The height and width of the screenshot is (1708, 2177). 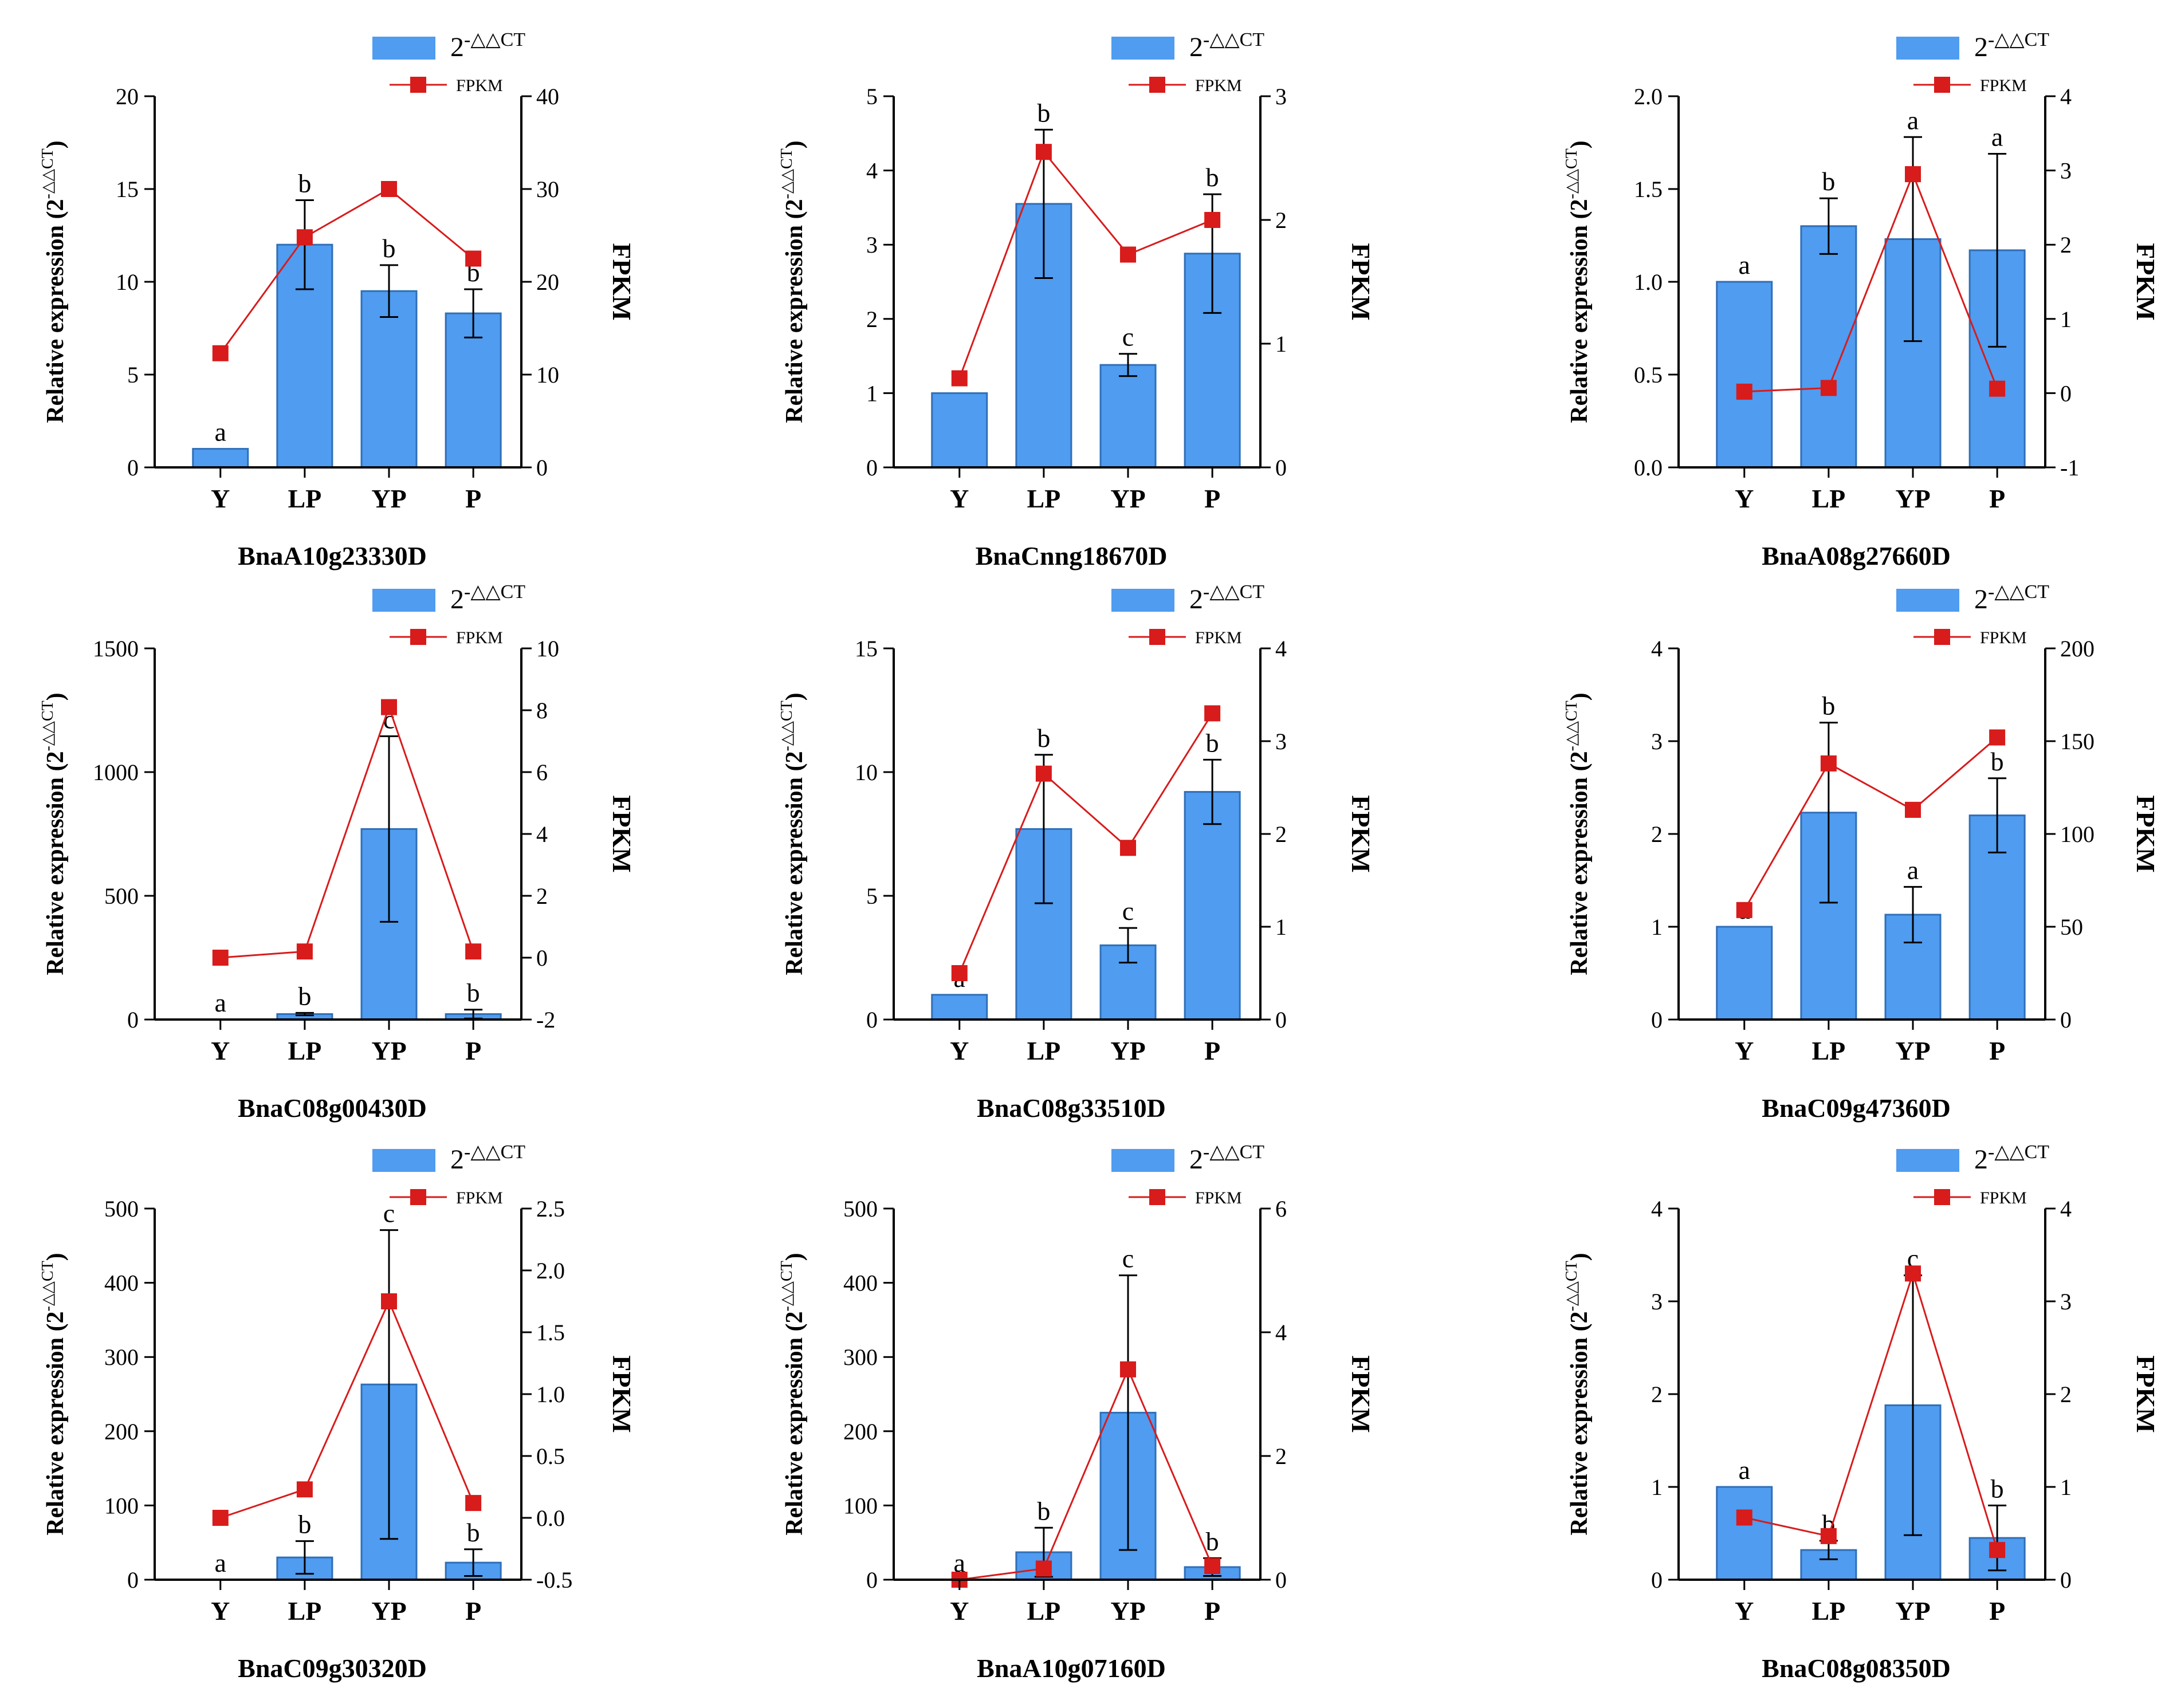 I want to click on right-tick-label: 1, so click(x=2066, y=1487).